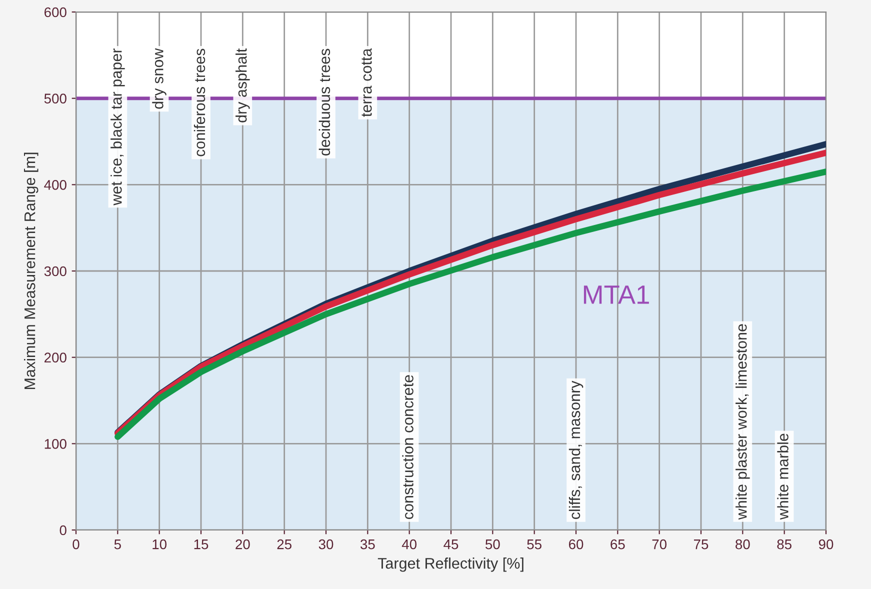 This screenshot has height=589, width=871. Describe the element at coordinates (617, 544) in the screenshot. I see `x-tick-label: 65` at that location.